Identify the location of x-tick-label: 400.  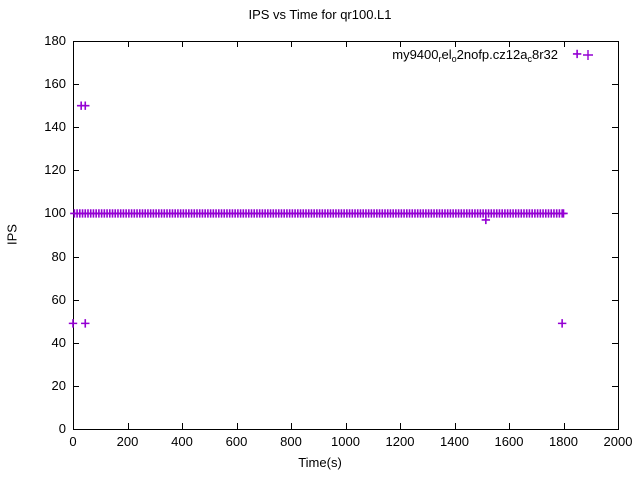
(182, 442).